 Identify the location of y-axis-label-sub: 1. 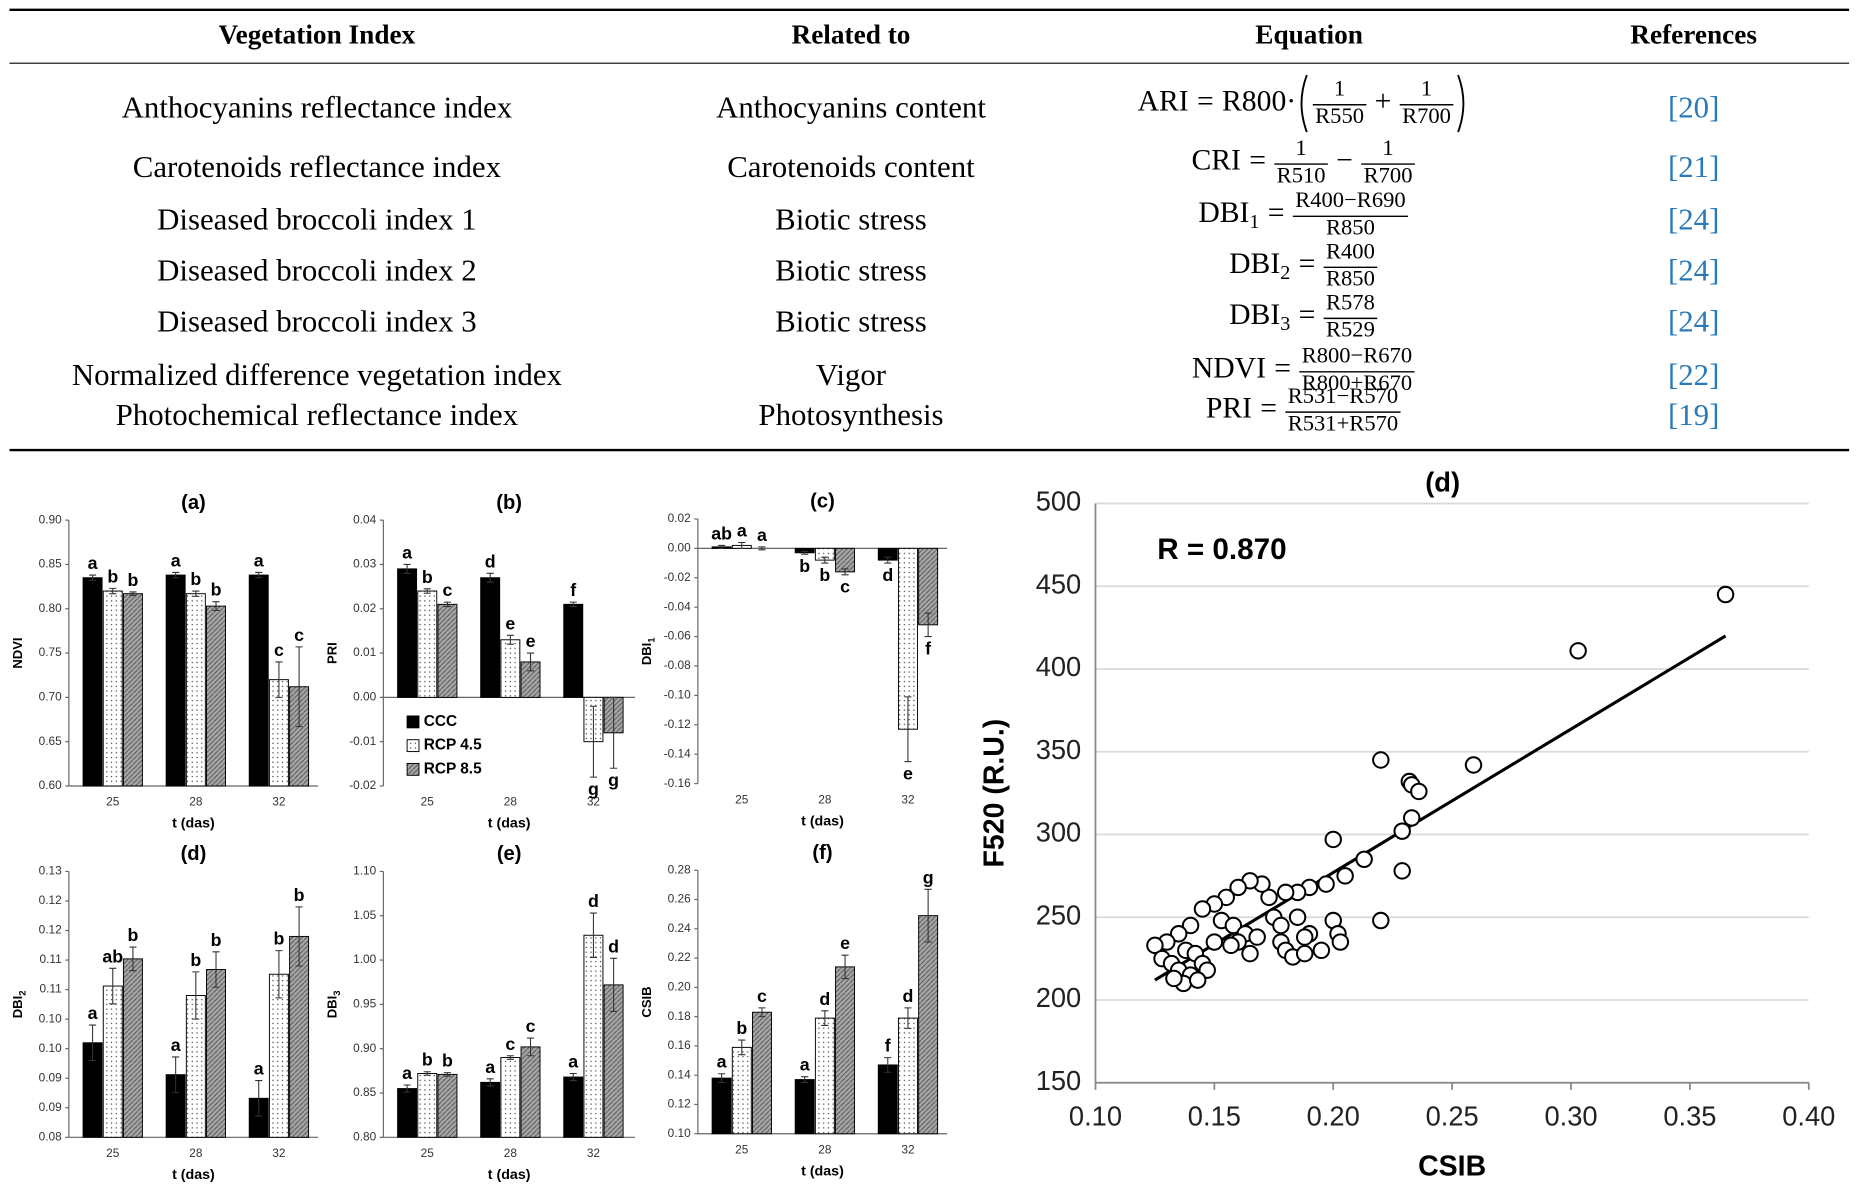
(651, 640).